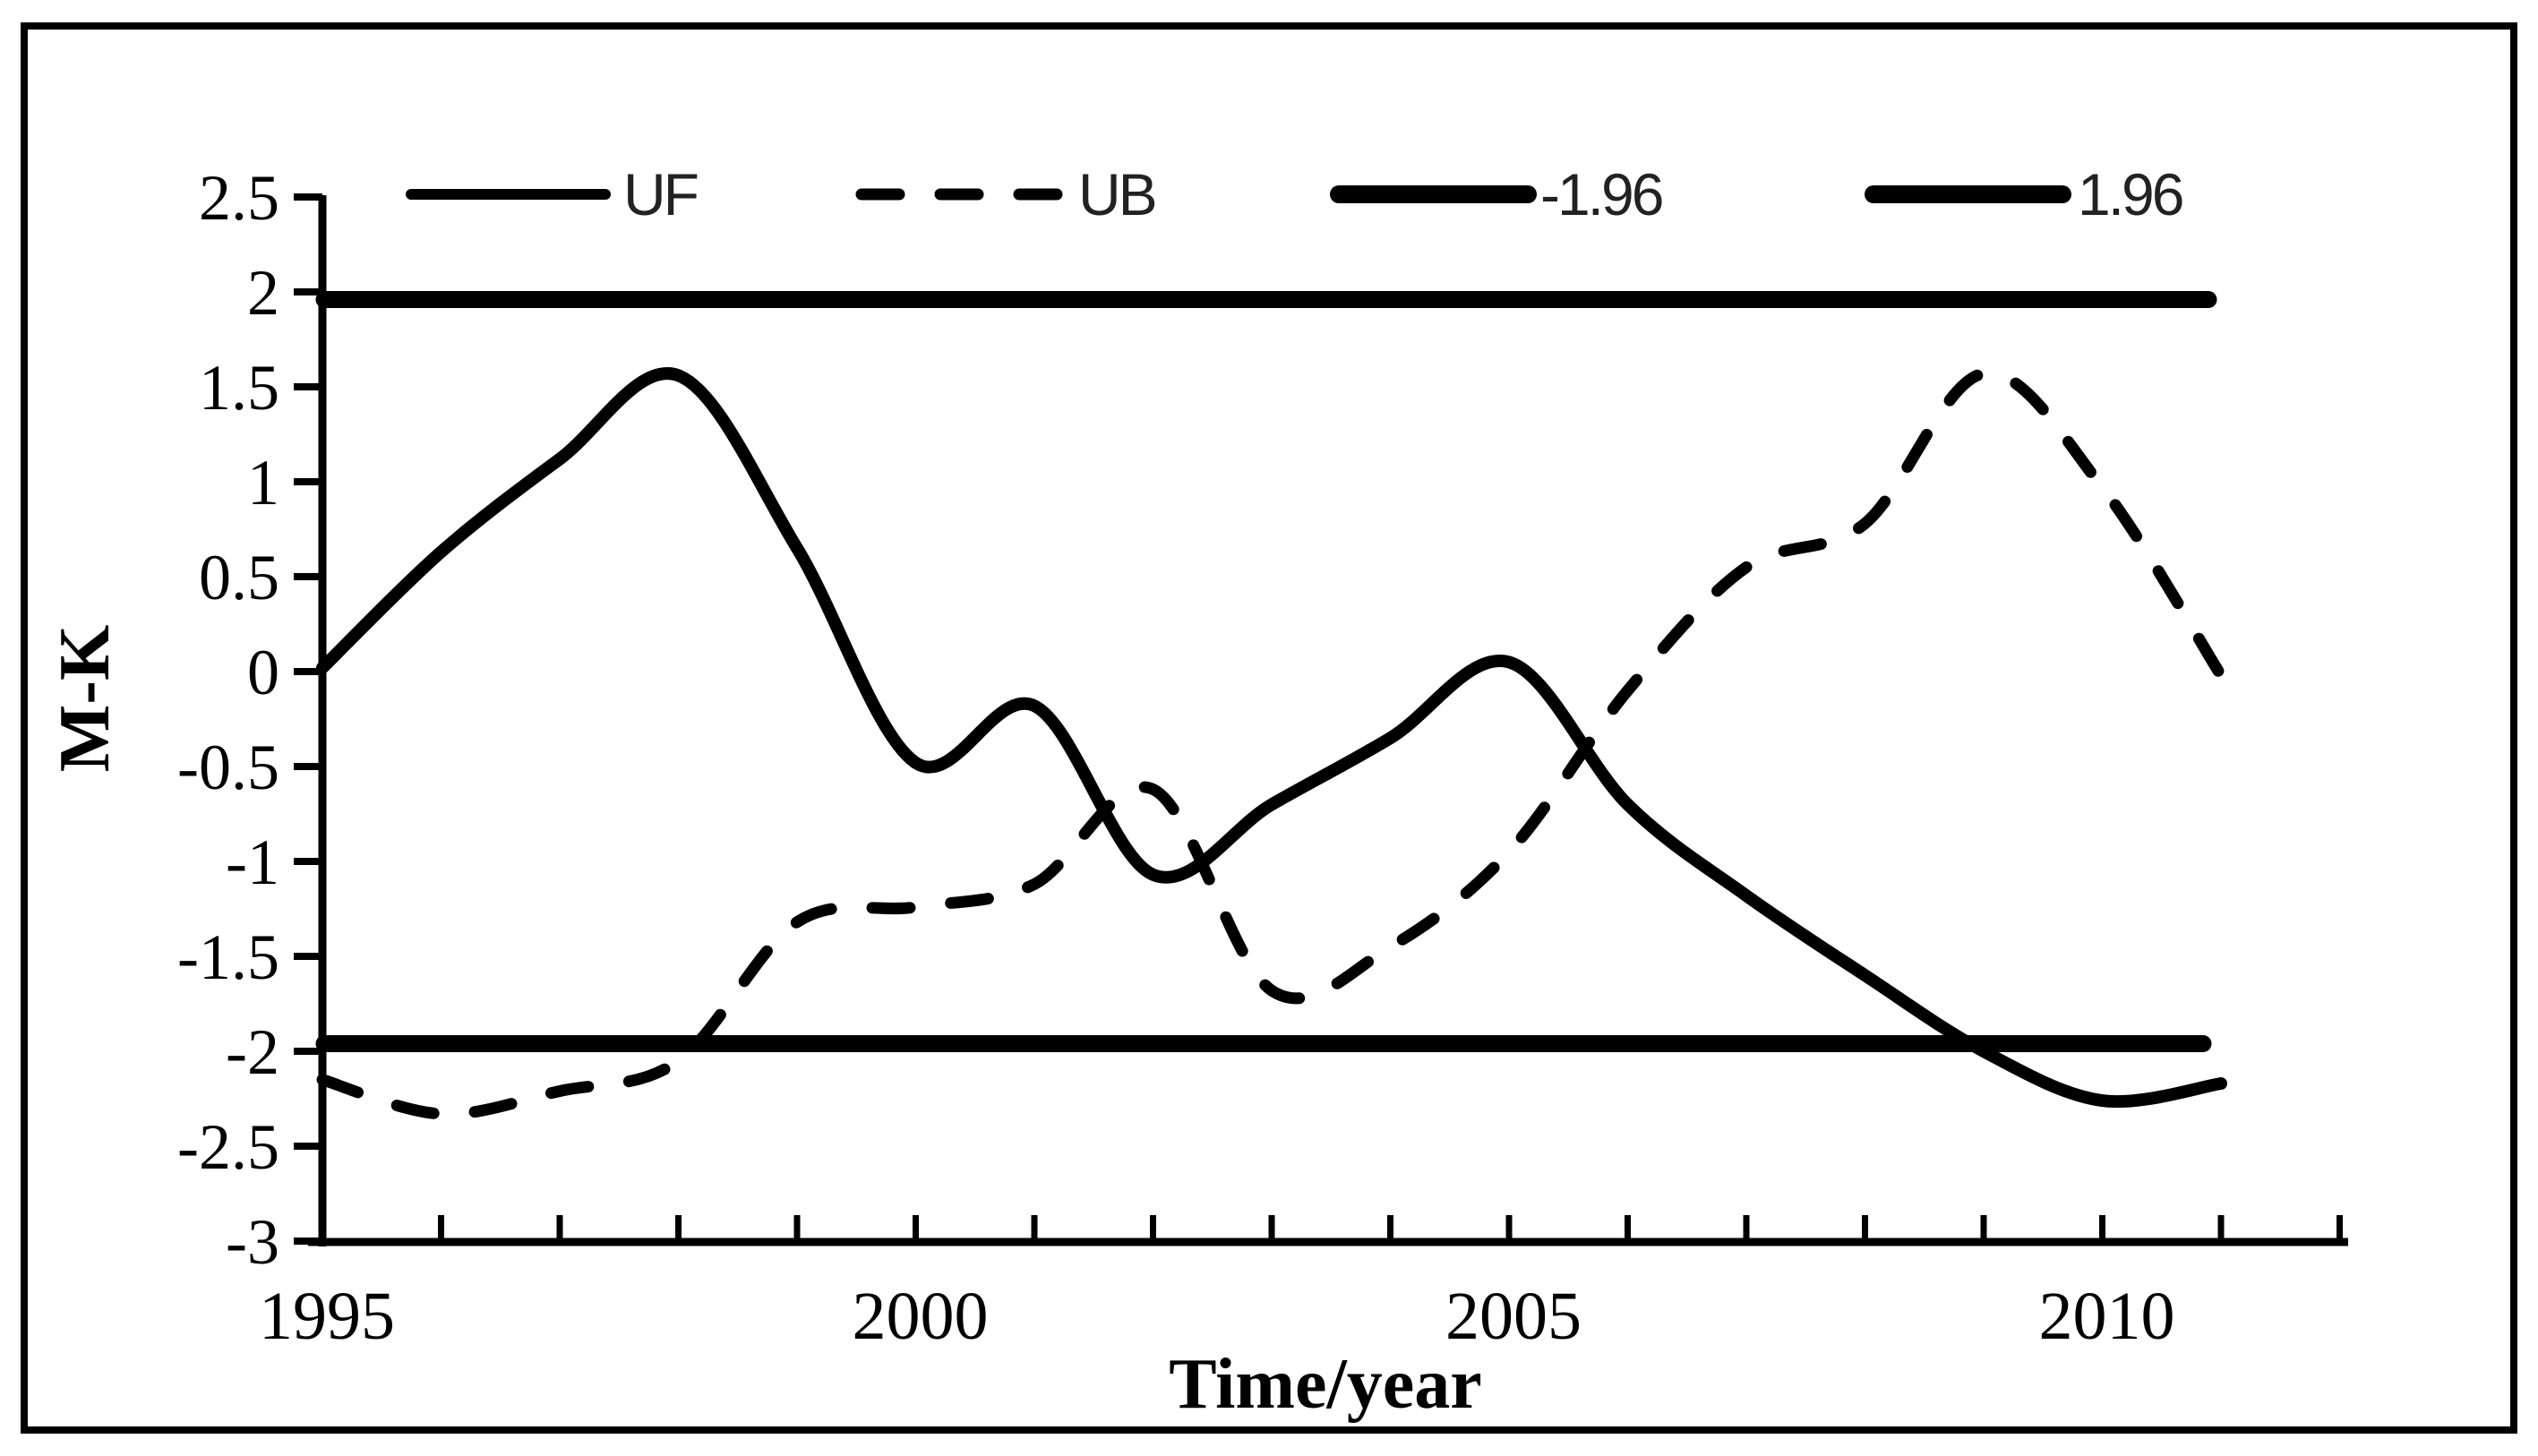 The height and width of the screenshot is (1456, 2538). Describe the element at coordinates (252, 1242) in the screenshot. I see `y-tick-label: -3` at that location.